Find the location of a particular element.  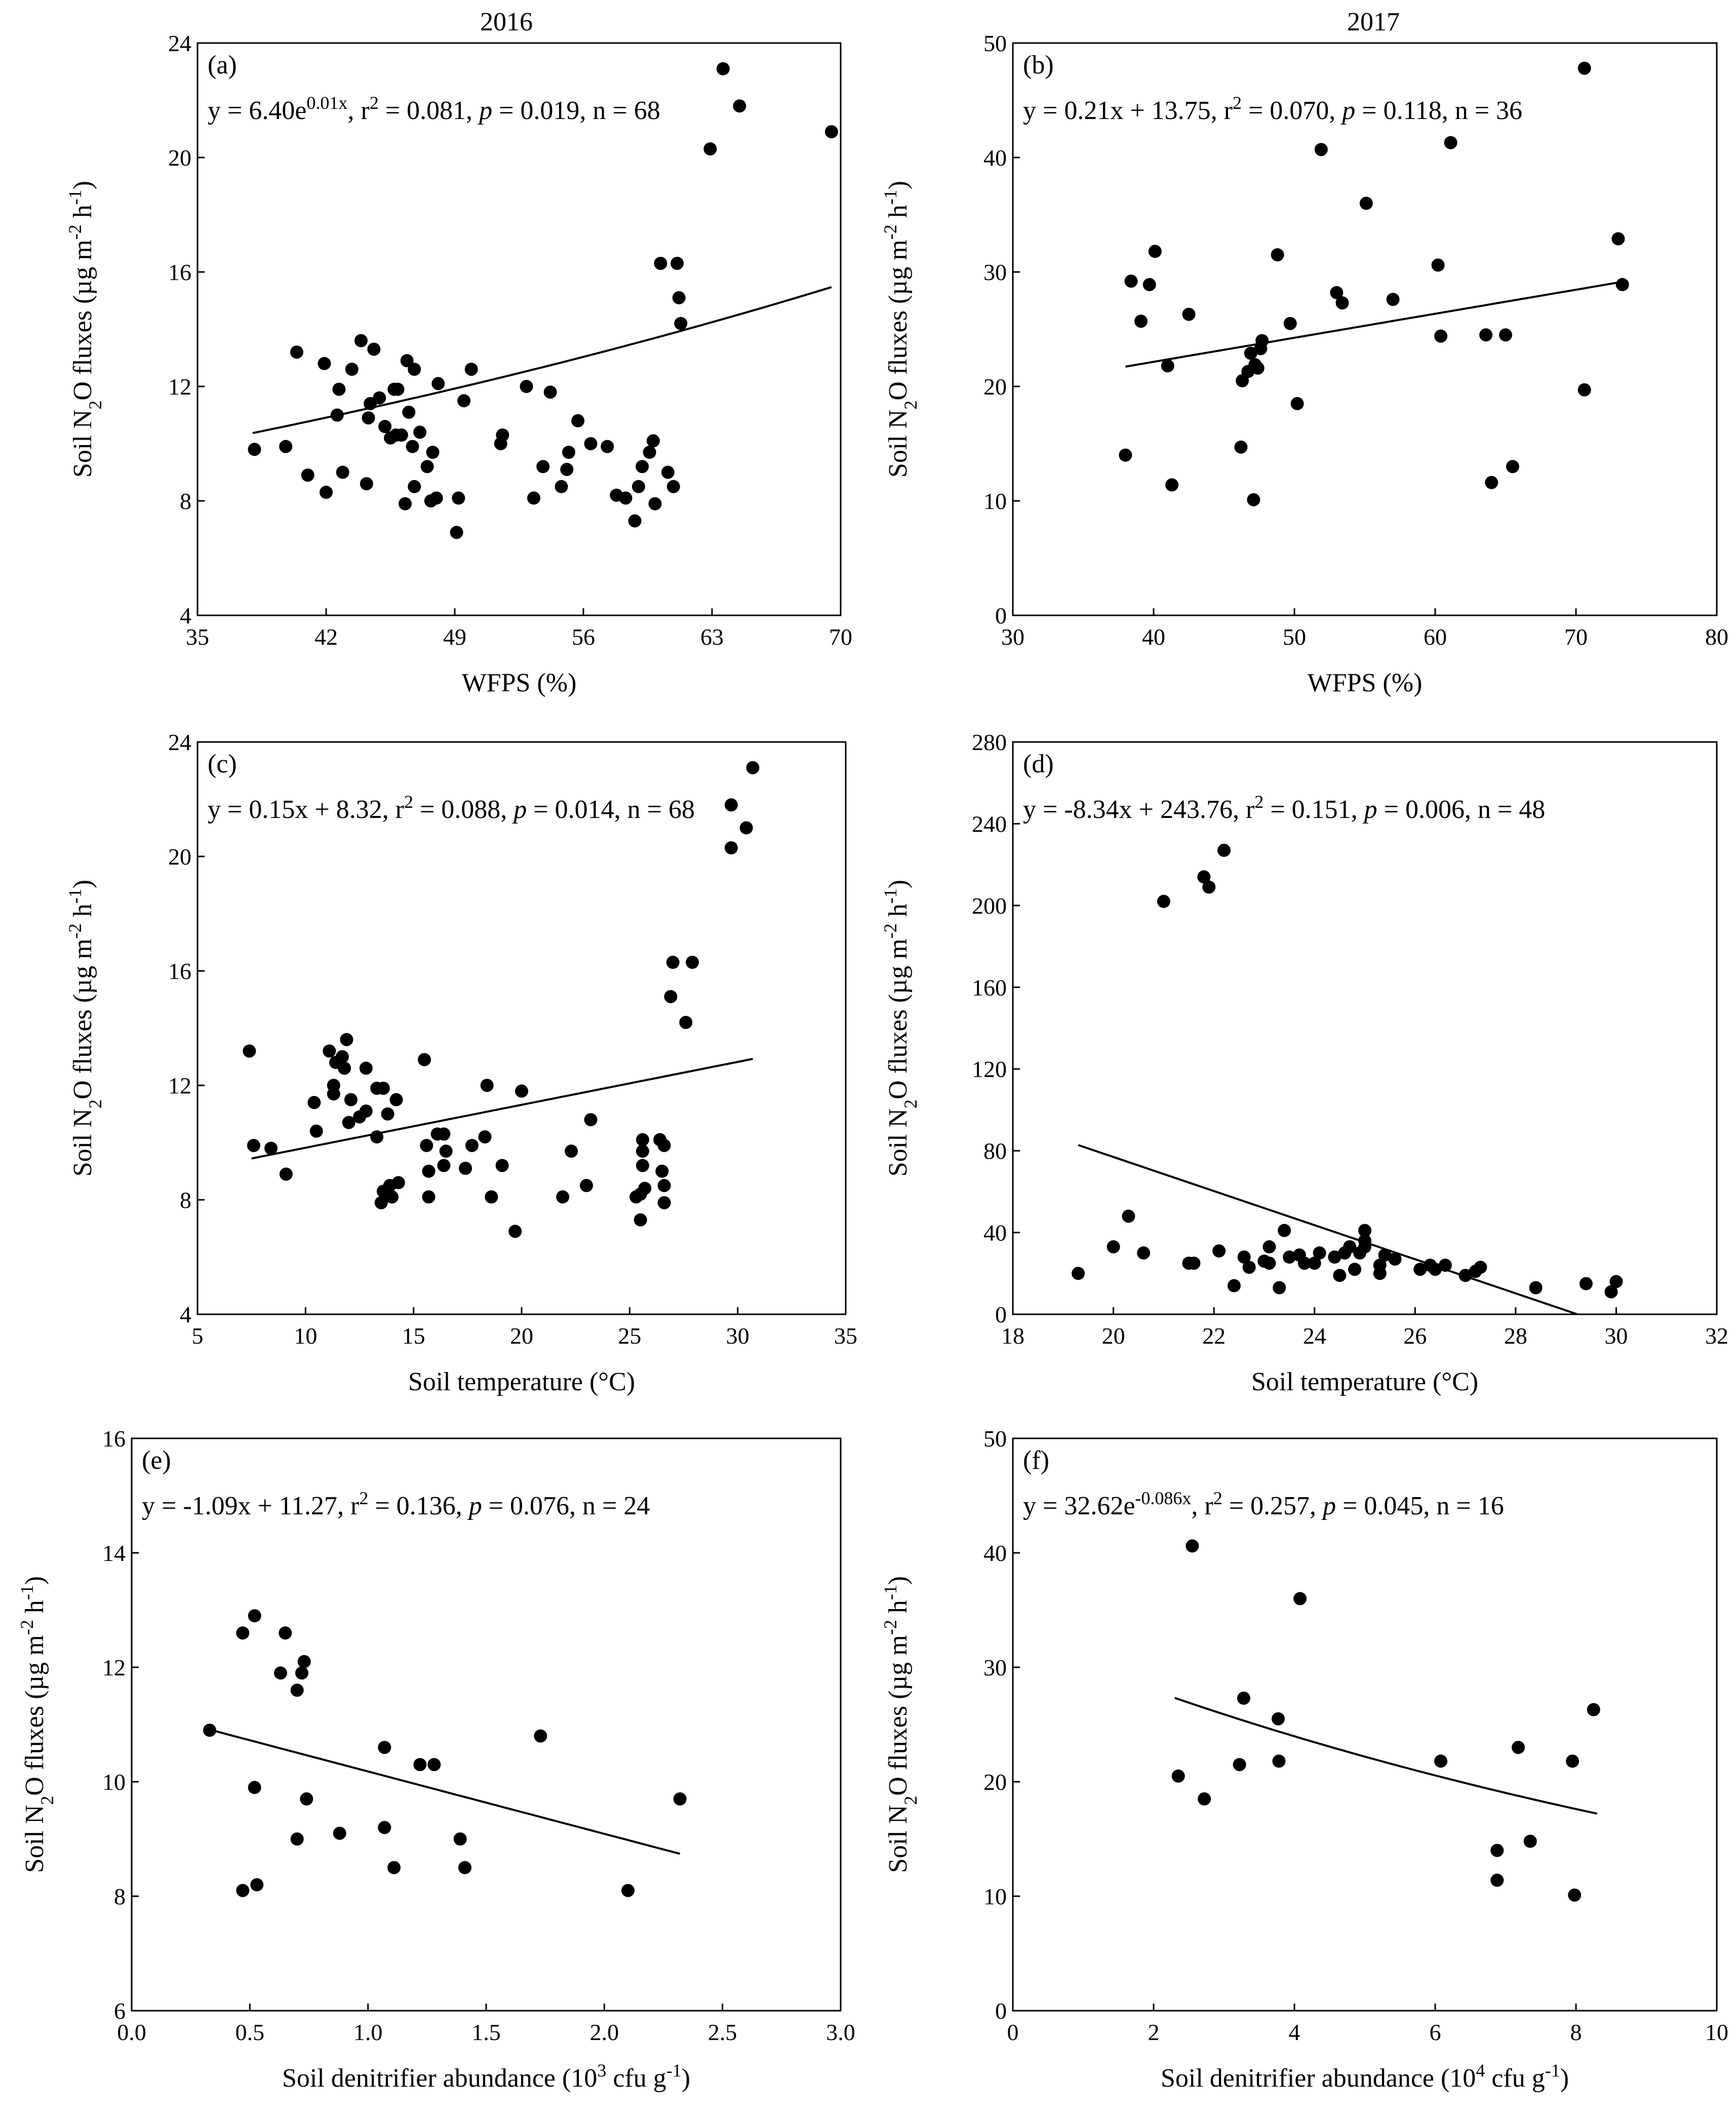

y-axis-label-part: ) is located at coordinates (83, 884).